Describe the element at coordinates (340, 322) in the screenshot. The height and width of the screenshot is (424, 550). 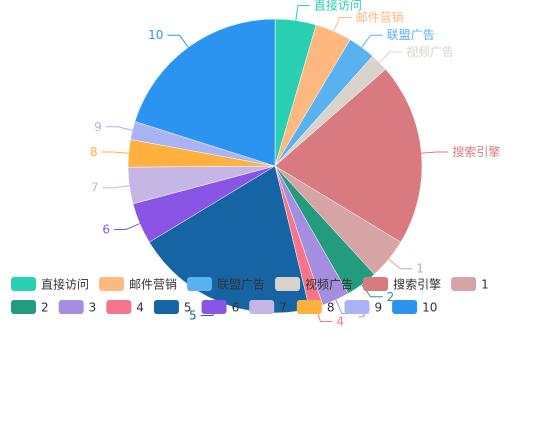
I see `slice-label-8: 4` at that location.